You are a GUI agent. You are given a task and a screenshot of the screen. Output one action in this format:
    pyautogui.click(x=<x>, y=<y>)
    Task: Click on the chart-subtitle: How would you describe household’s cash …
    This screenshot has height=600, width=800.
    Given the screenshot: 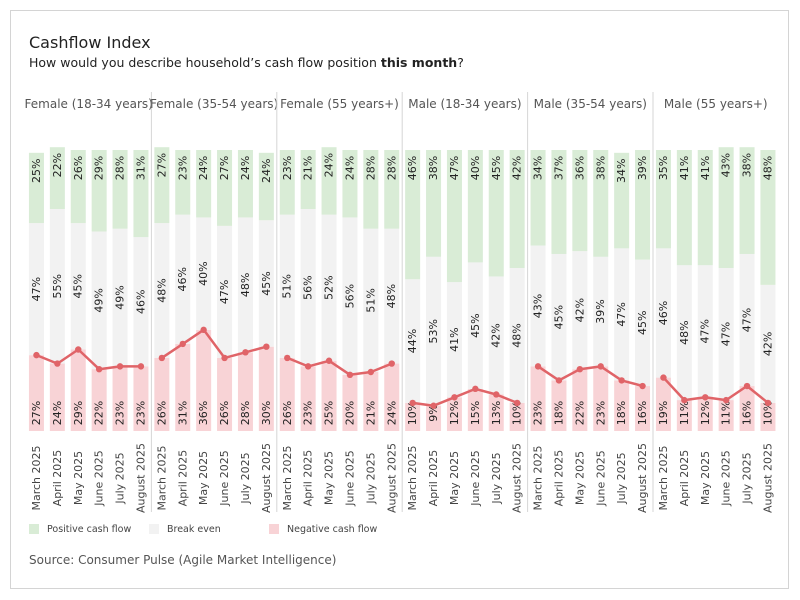 What is the action you would take?
    pyautogui.click(x=246, y=62)
    